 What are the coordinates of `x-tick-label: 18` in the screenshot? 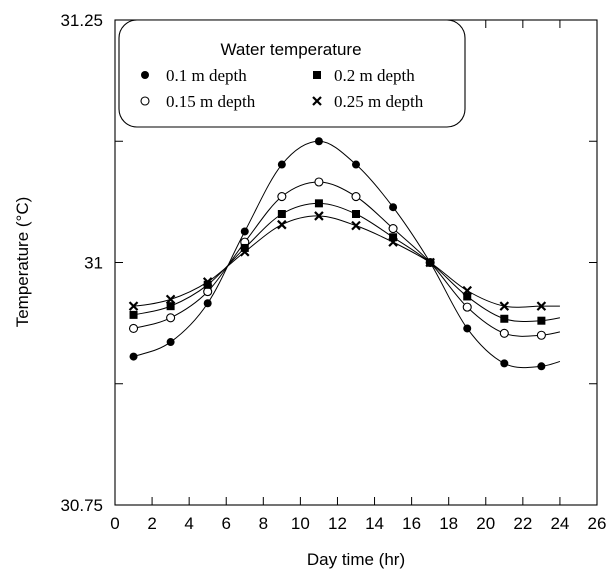 It's located at (448, 523).